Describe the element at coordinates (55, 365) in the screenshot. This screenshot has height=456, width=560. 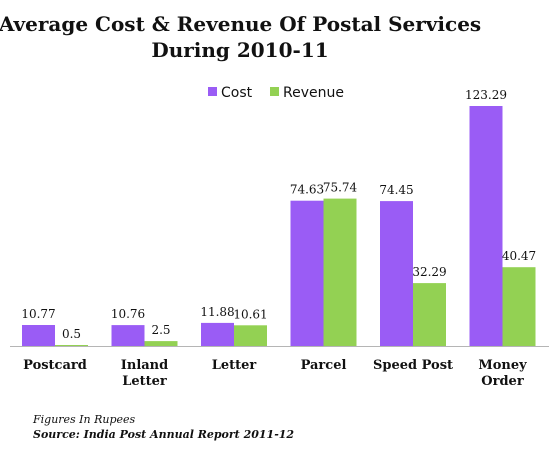
I see `category-label-postcard: Postcard` at that location.